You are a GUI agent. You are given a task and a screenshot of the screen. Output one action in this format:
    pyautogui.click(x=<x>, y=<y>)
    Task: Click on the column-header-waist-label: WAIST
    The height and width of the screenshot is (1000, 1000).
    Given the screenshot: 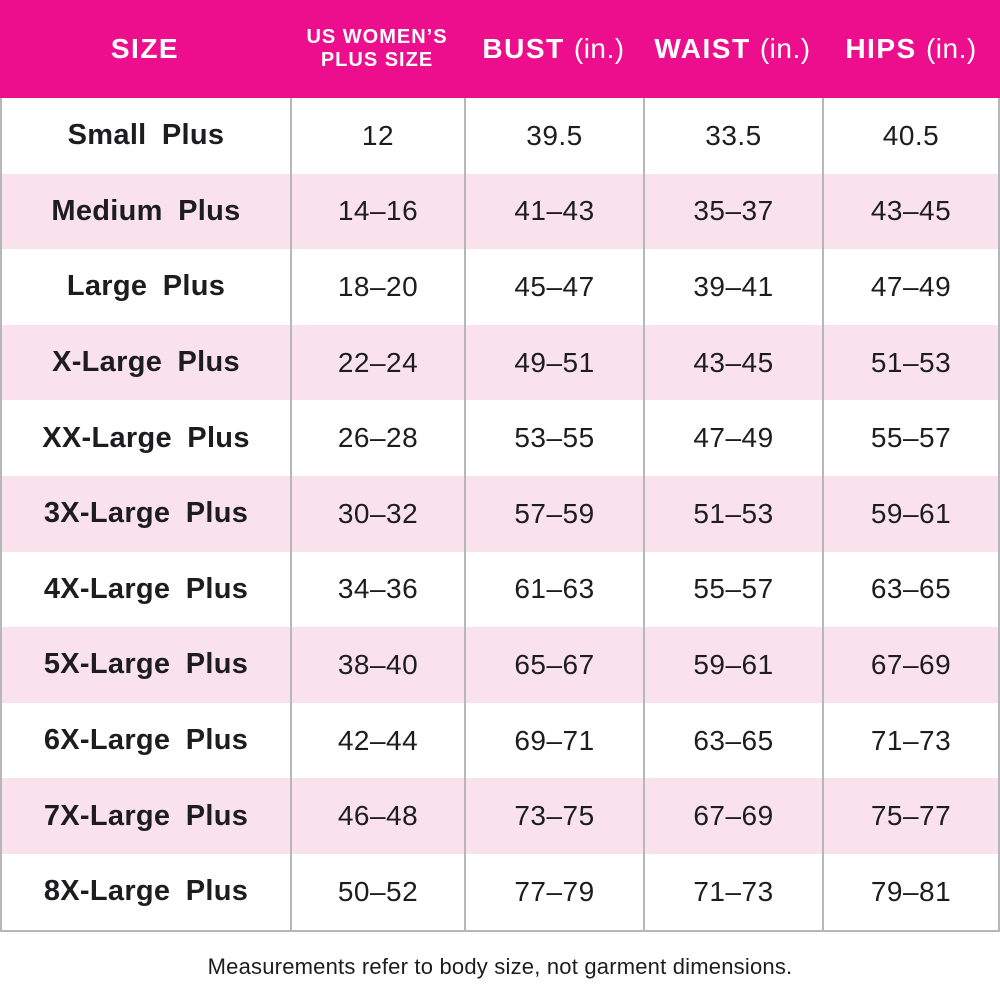 What is the action you would take?
    pyautogui.click(x=702, y=48)
    